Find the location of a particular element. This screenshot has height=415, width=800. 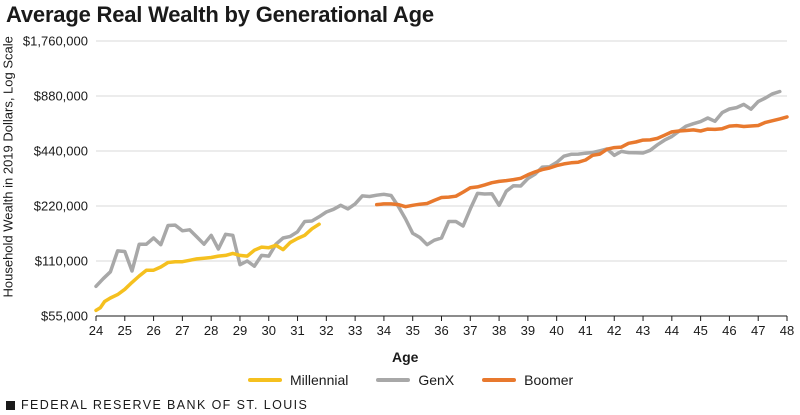

x-tick-label: 34 is located at coordinates (384, 330).